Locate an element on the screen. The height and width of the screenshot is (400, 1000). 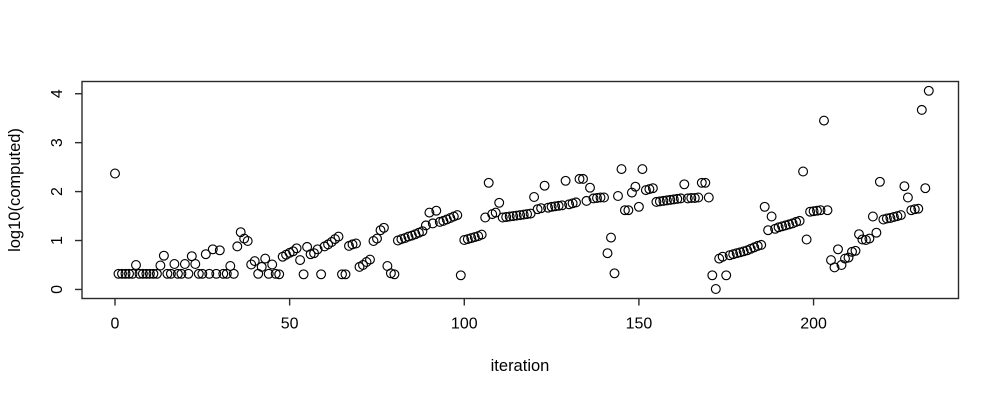
x-tick-label: 100 is located at coordinates (464, 324).